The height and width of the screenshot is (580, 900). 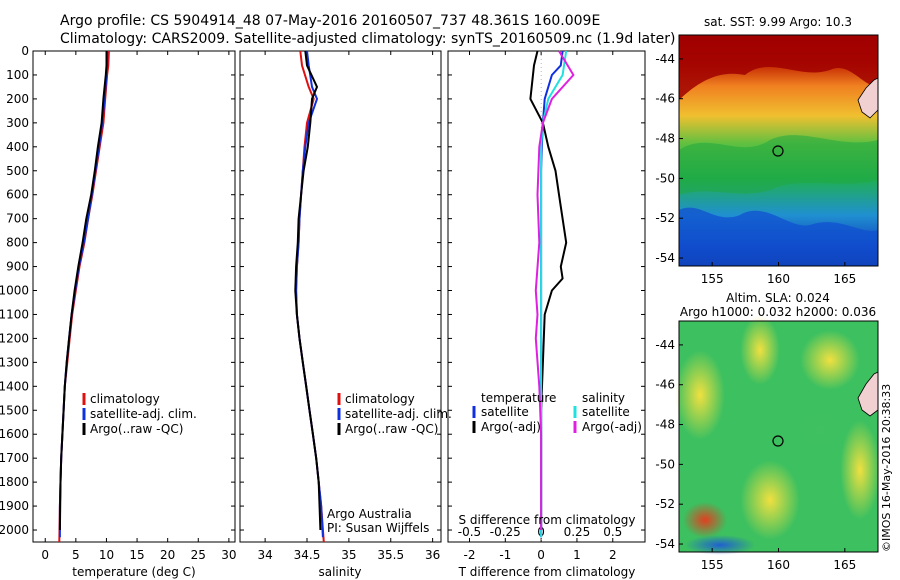 What do you see at coordinates (547, 520) in the screenshot?
I see `difference-xlabel-top: S difference from climatology` at bounding box center [547, 520].